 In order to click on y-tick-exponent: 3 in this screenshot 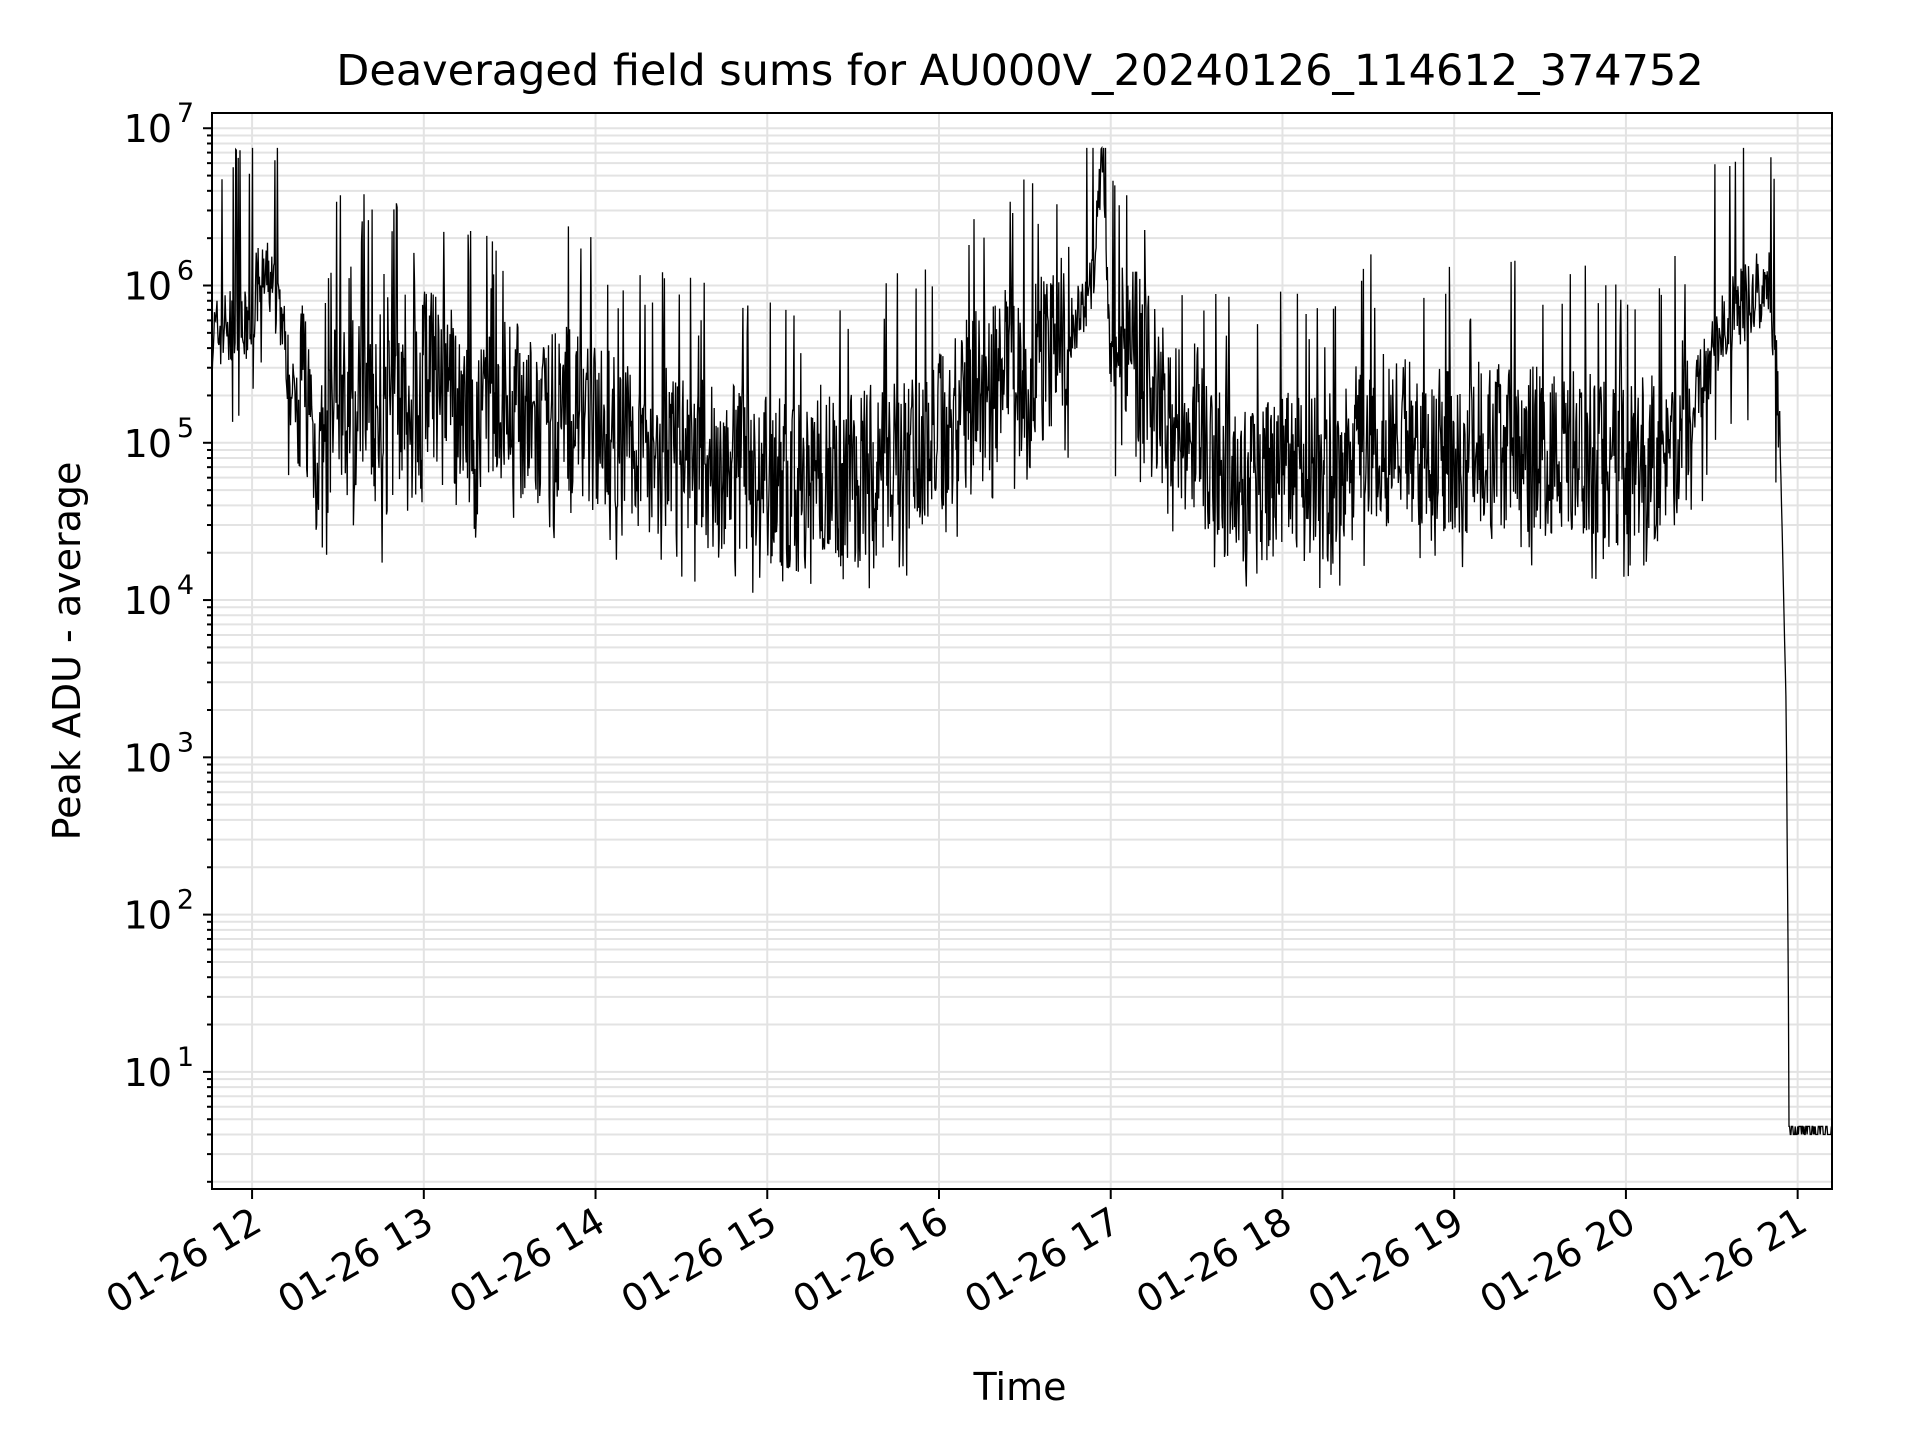, I will do `click(185, 742)`.